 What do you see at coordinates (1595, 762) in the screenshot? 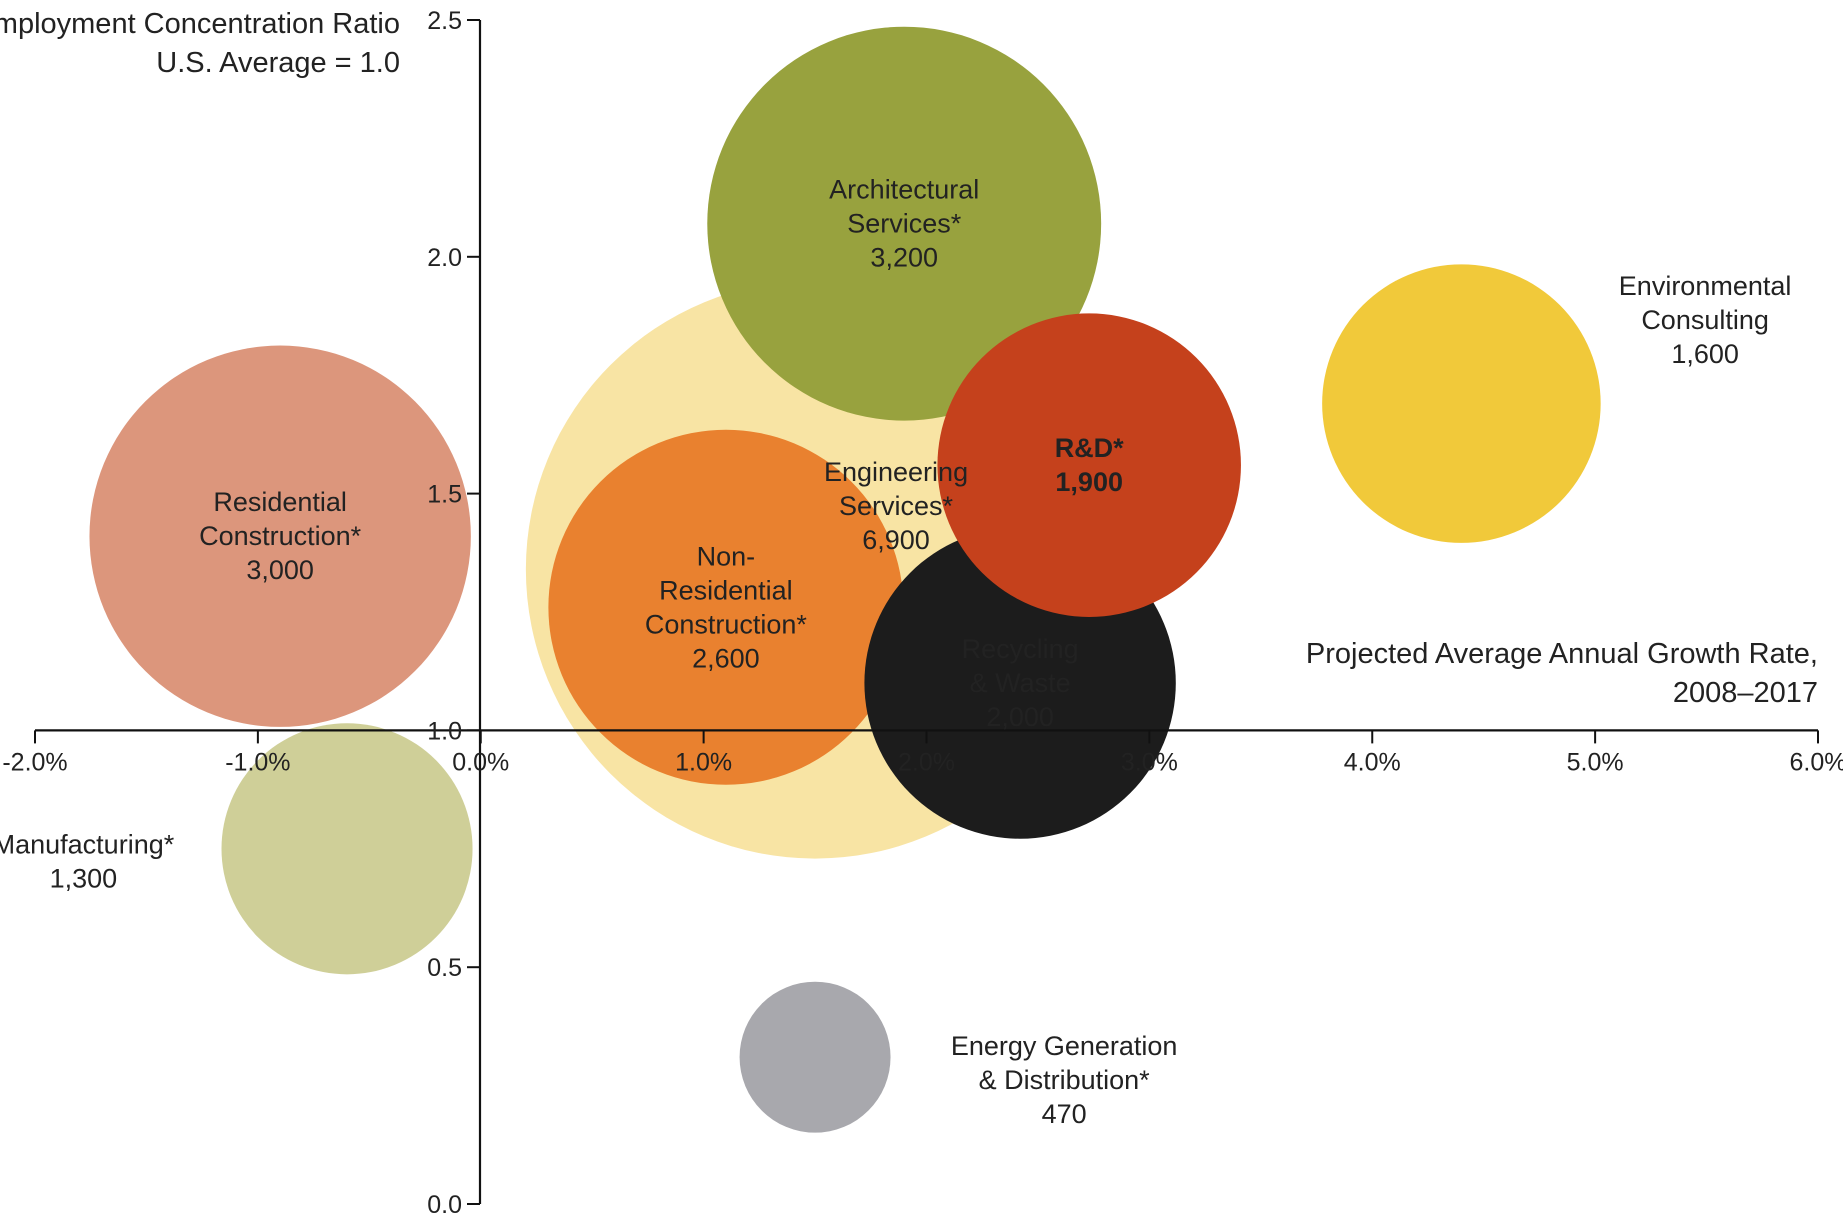
I see `x-tick-label: 5.0%` at bounding box center [1595, 762].